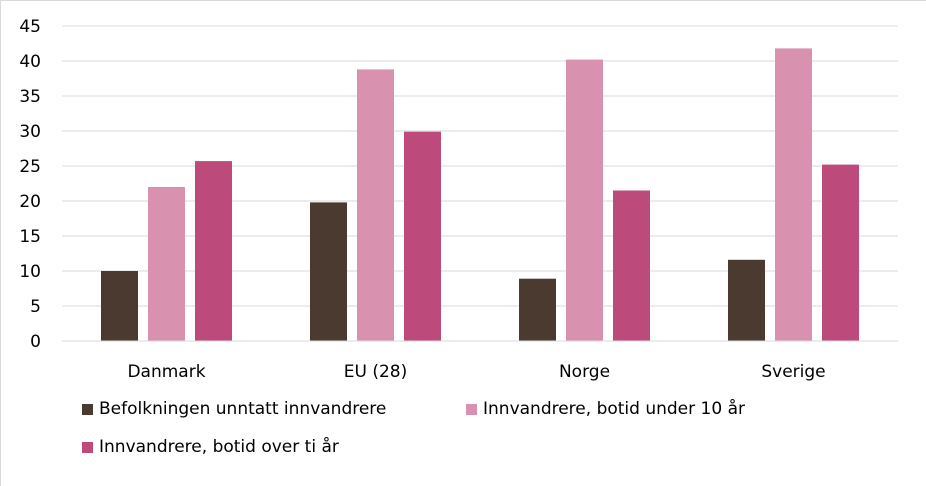 Image resolution: width=926 pixels, height=486 pixels. I want to click on legend-item-series-2: Innvandrere, botid over ti år, so click(210, 447).